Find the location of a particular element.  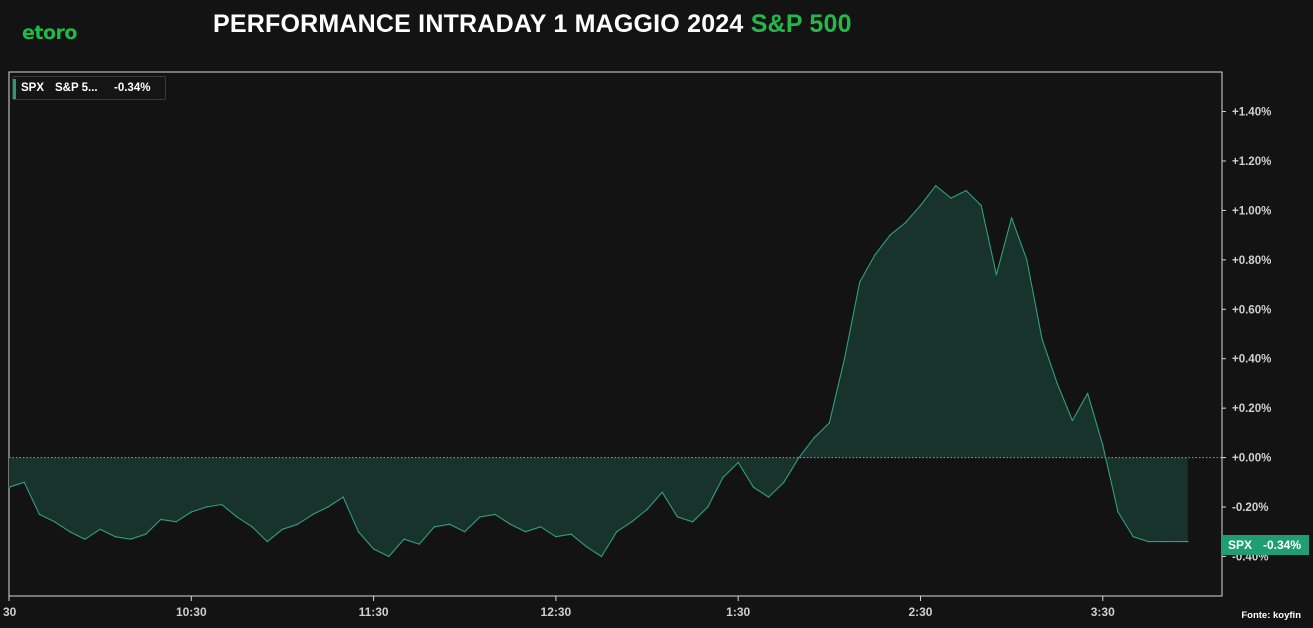

data-point-15:15 is located at coordinates (1057, 383).